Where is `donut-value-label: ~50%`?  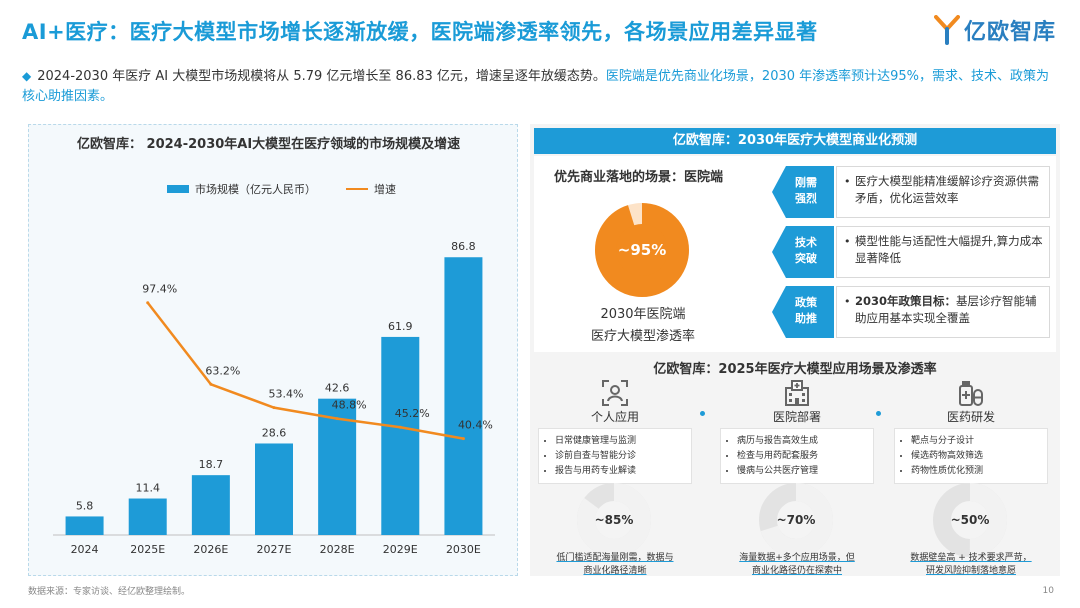
donut-value-label: ~50% is located at coordinates (970, 520).